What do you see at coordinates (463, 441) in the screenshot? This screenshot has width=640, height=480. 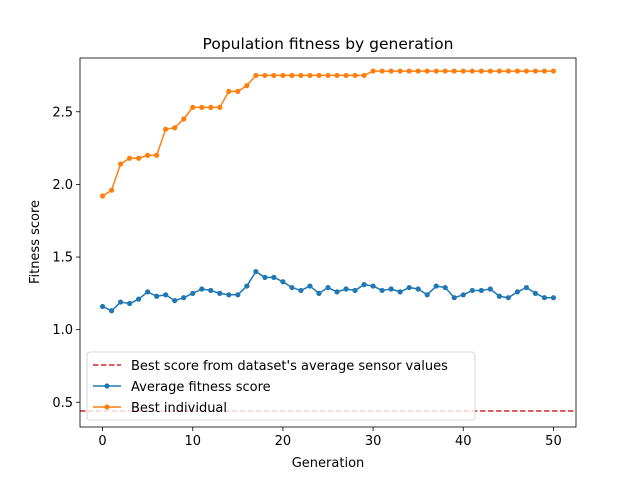 I see `x-tick-label: 40` at bounding box center [463, 441].